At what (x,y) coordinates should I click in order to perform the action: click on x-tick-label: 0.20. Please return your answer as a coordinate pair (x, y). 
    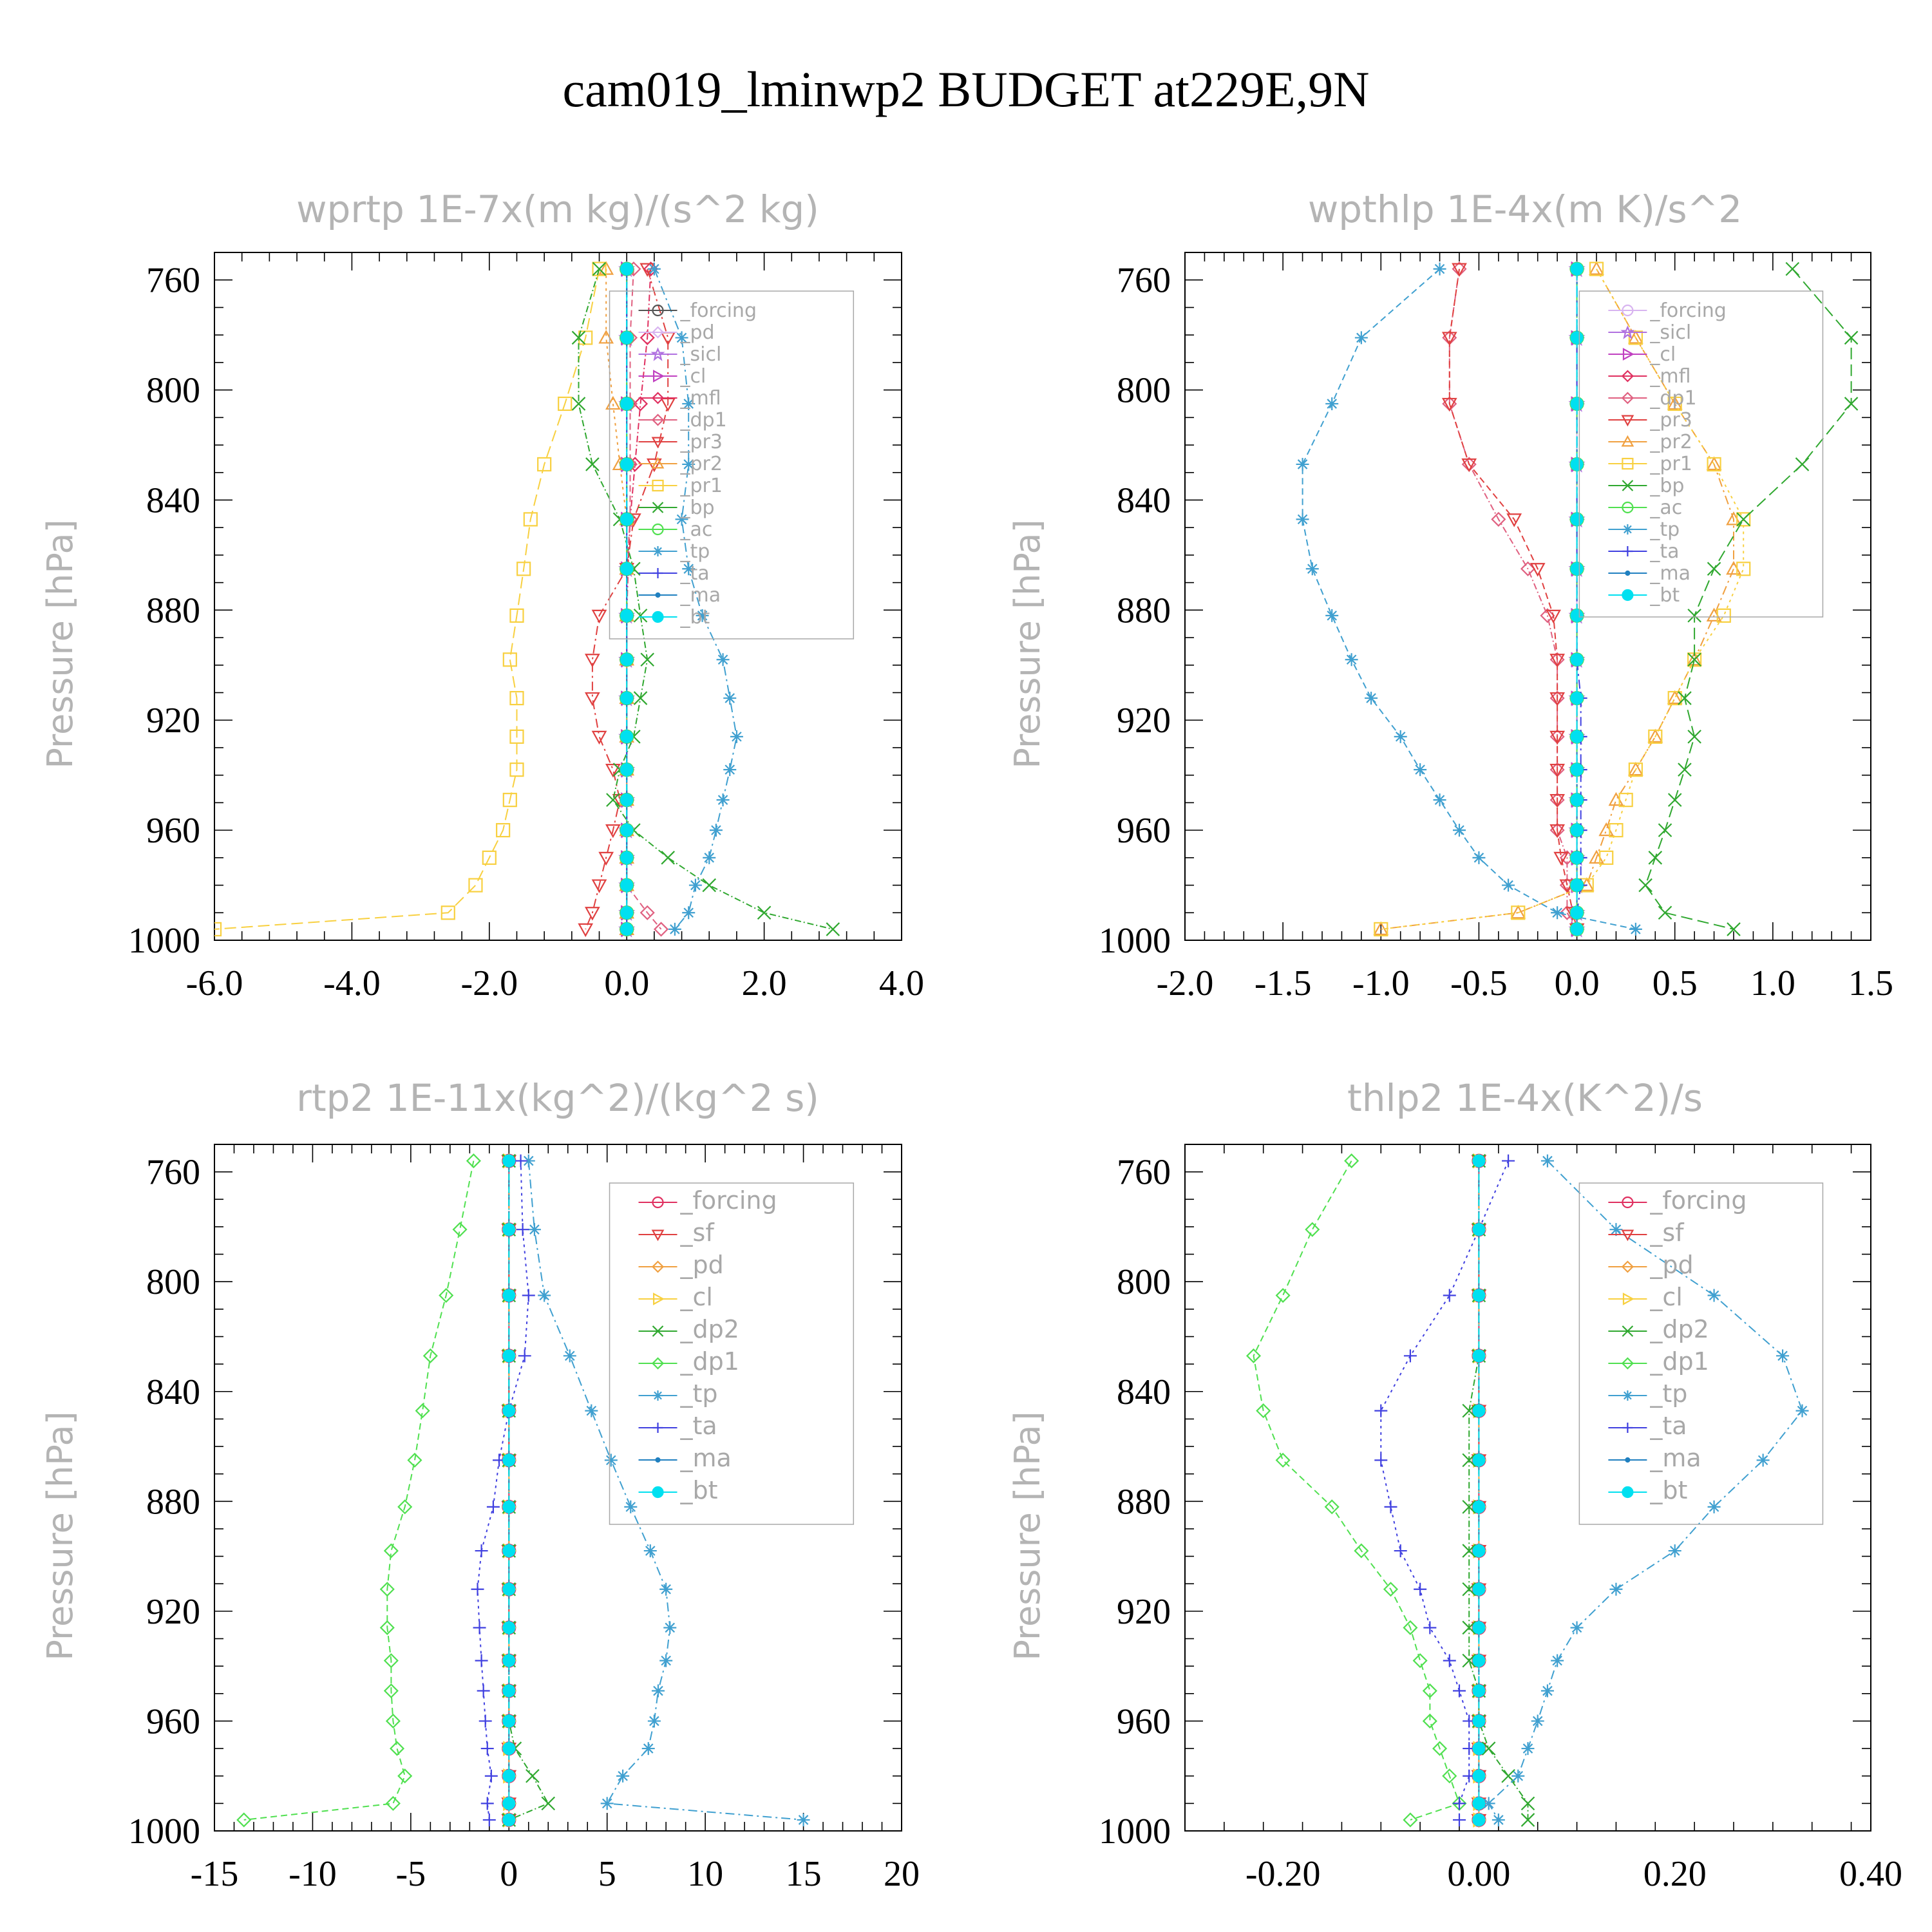
    Looking at the image, I should click on (1675, 1874).